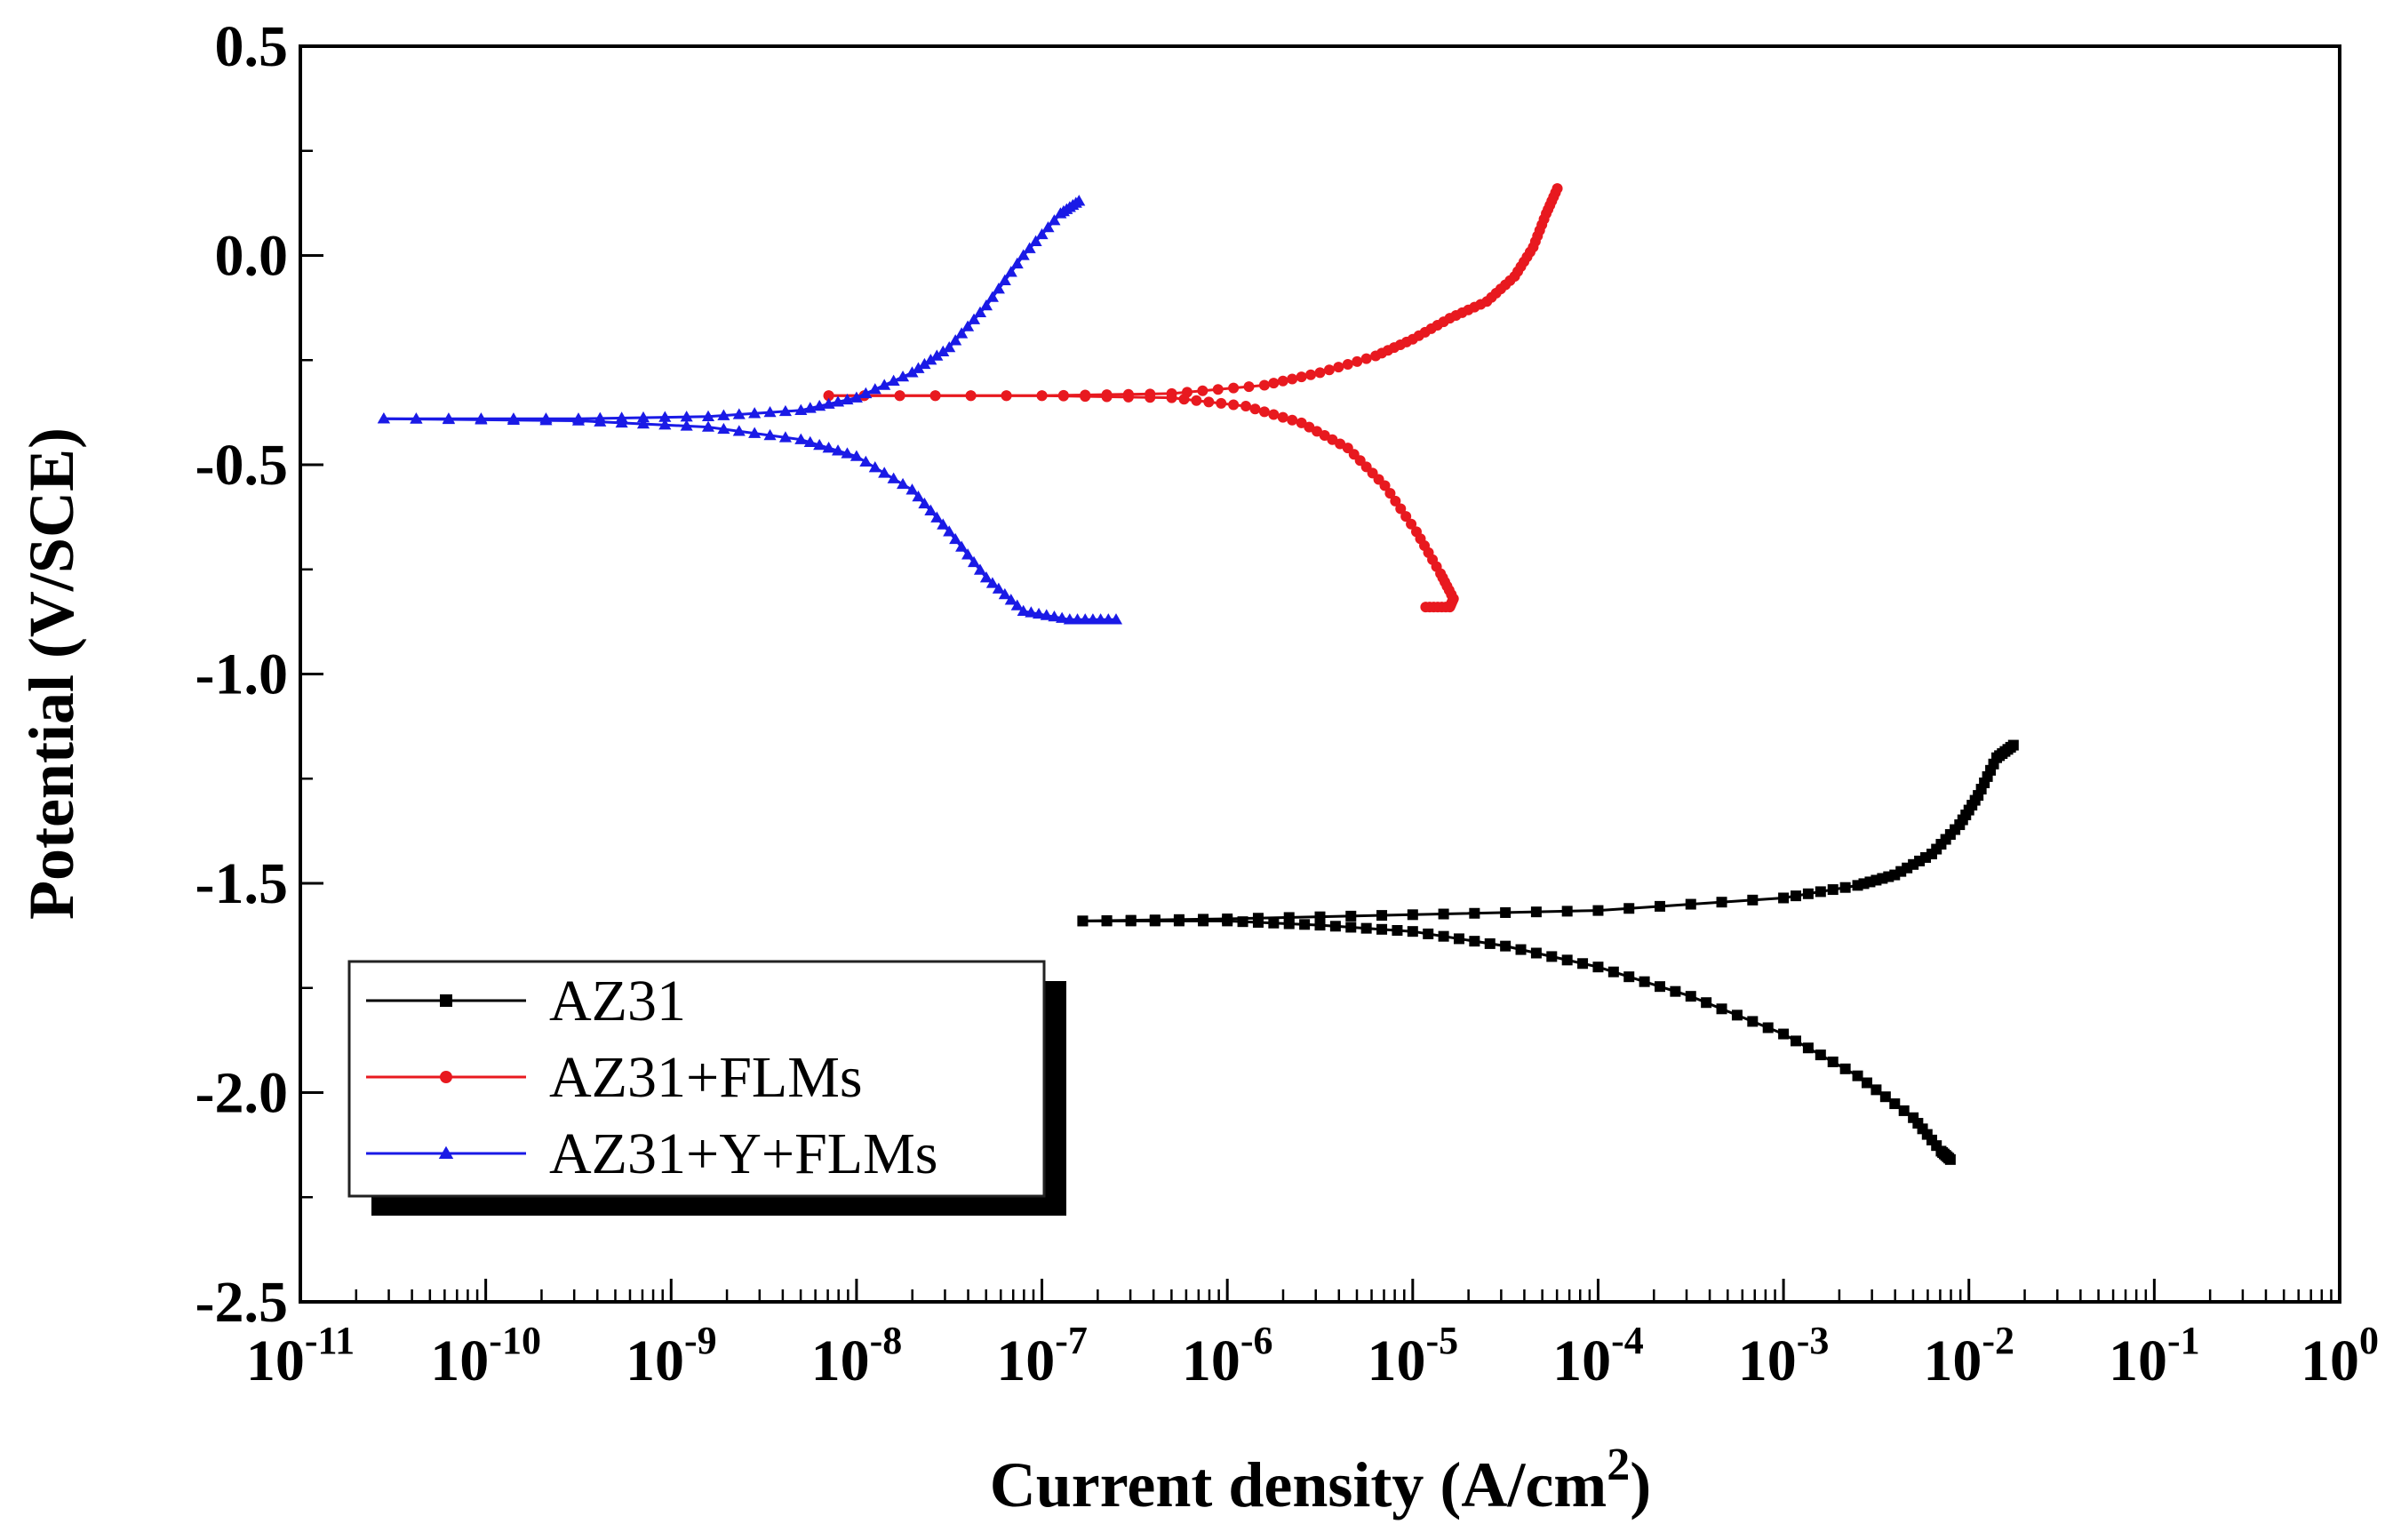 This screenshot has height=1540, width=2393. I want to click on x-tick-exponent: -9, so click(700, 1340).